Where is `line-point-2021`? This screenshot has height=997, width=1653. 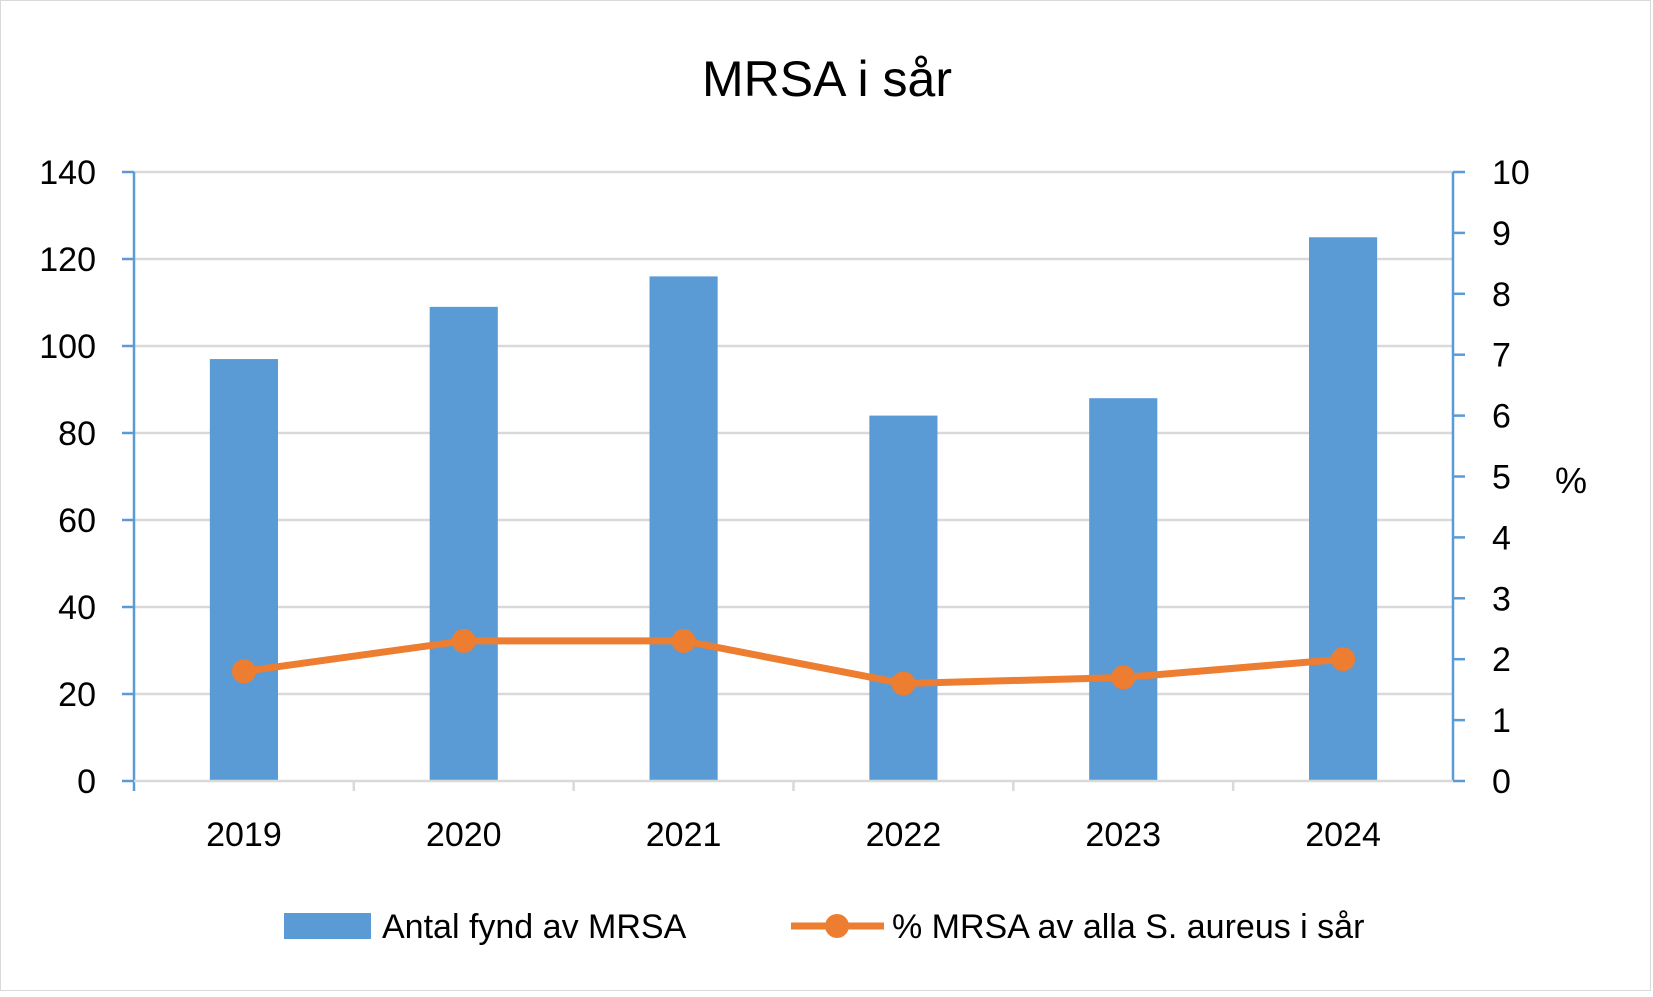 line-point-2021 is located at coordinates (683, 640).